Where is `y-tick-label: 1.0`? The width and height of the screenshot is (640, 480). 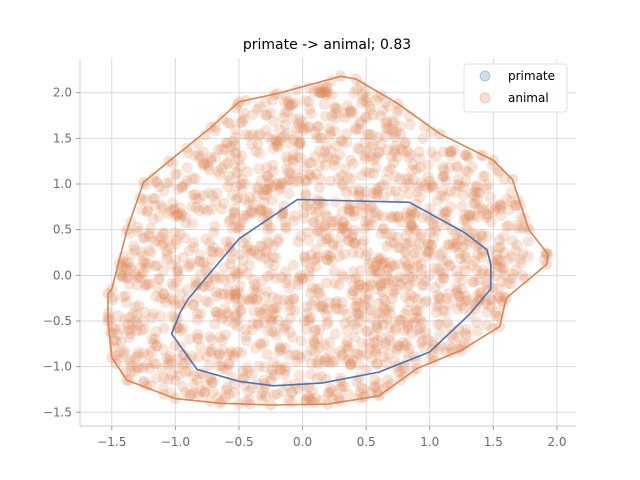
y-tick-label: 1.0 is located at coordinates (62, 184).